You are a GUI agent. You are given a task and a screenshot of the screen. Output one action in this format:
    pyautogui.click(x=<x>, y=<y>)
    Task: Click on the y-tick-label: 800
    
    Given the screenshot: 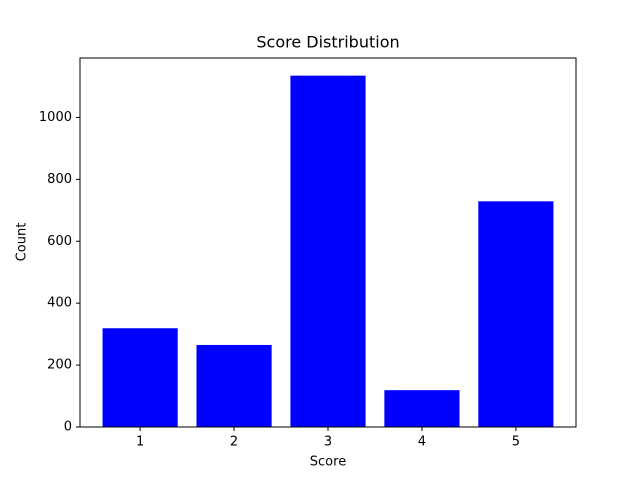 What is the action you would take?
    pyautogui.click(x=59, y=179)
    